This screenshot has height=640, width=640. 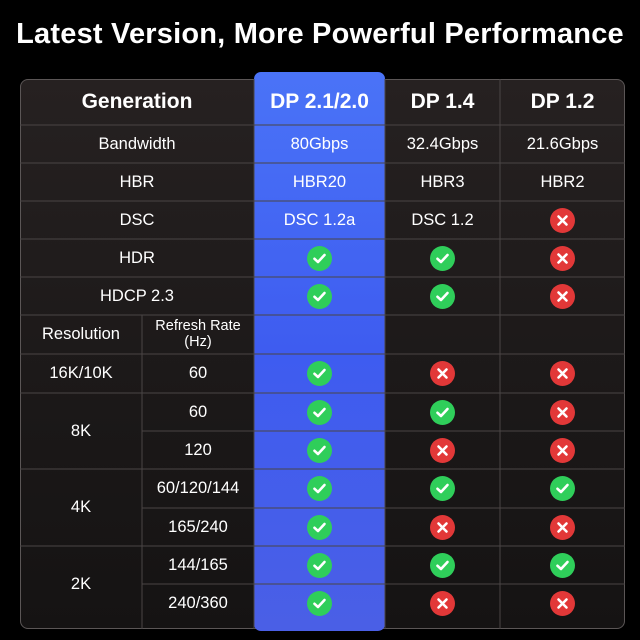 What do you see at coordinates (319, 143) in the screenshot?
I see `table-cell: 80Gbps` at bounding box center [319, 143].